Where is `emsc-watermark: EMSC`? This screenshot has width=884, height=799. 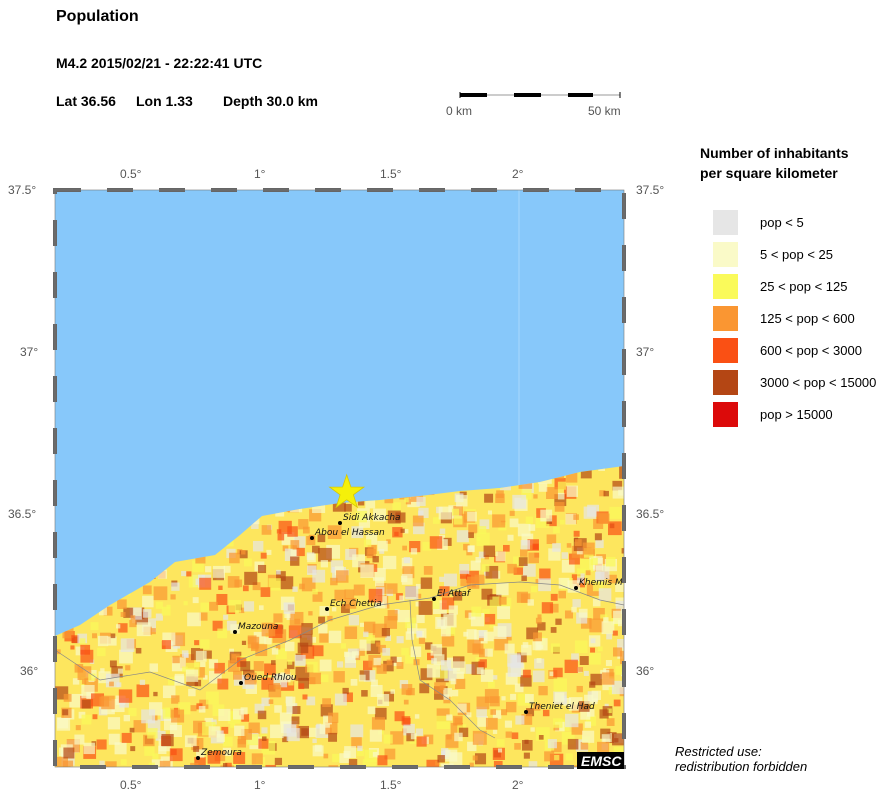 emsc-watermark: EMSC is located at coordinates (601, 761).